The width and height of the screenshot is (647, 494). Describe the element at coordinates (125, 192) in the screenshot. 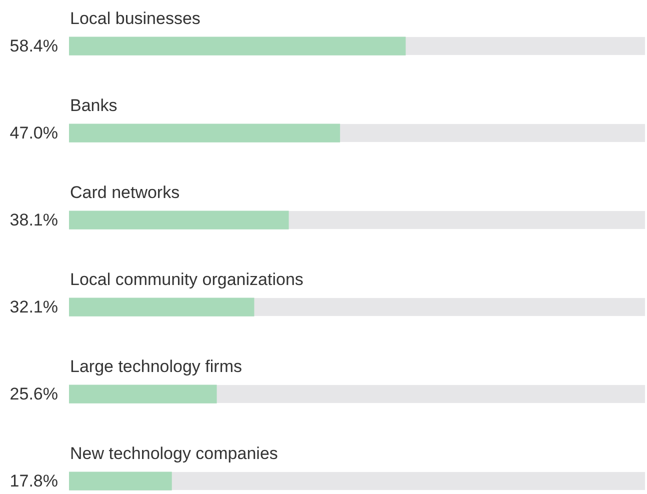

I see `y-tick-label: Card networks` at that location.